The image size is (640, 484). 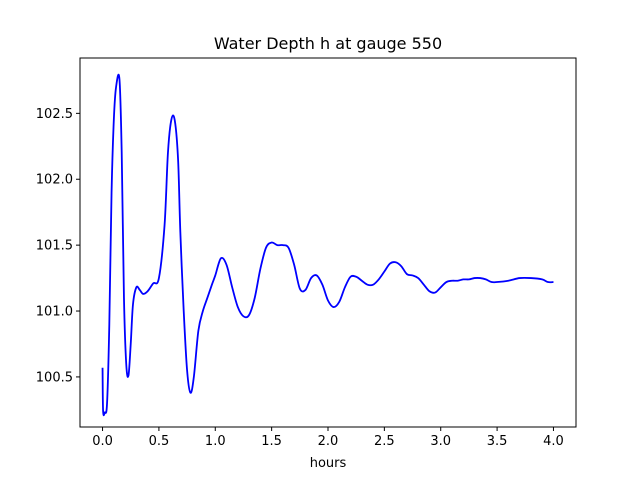 I want to click on x-tick-label: 1.5, so click(x=271, y=441).